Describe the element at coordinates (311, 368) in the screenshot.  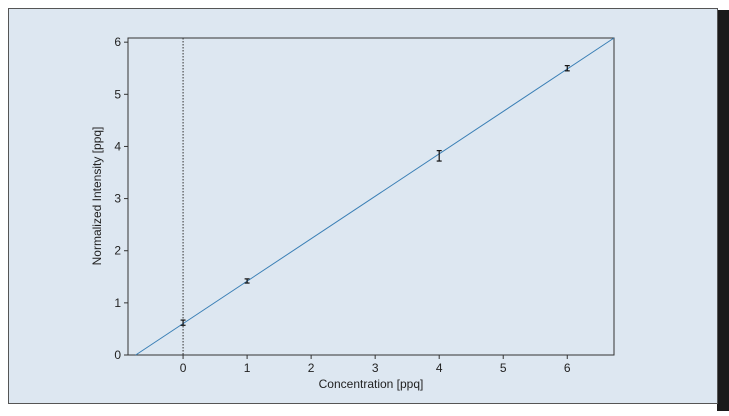
I see `x-tick-label: 2` at that location.